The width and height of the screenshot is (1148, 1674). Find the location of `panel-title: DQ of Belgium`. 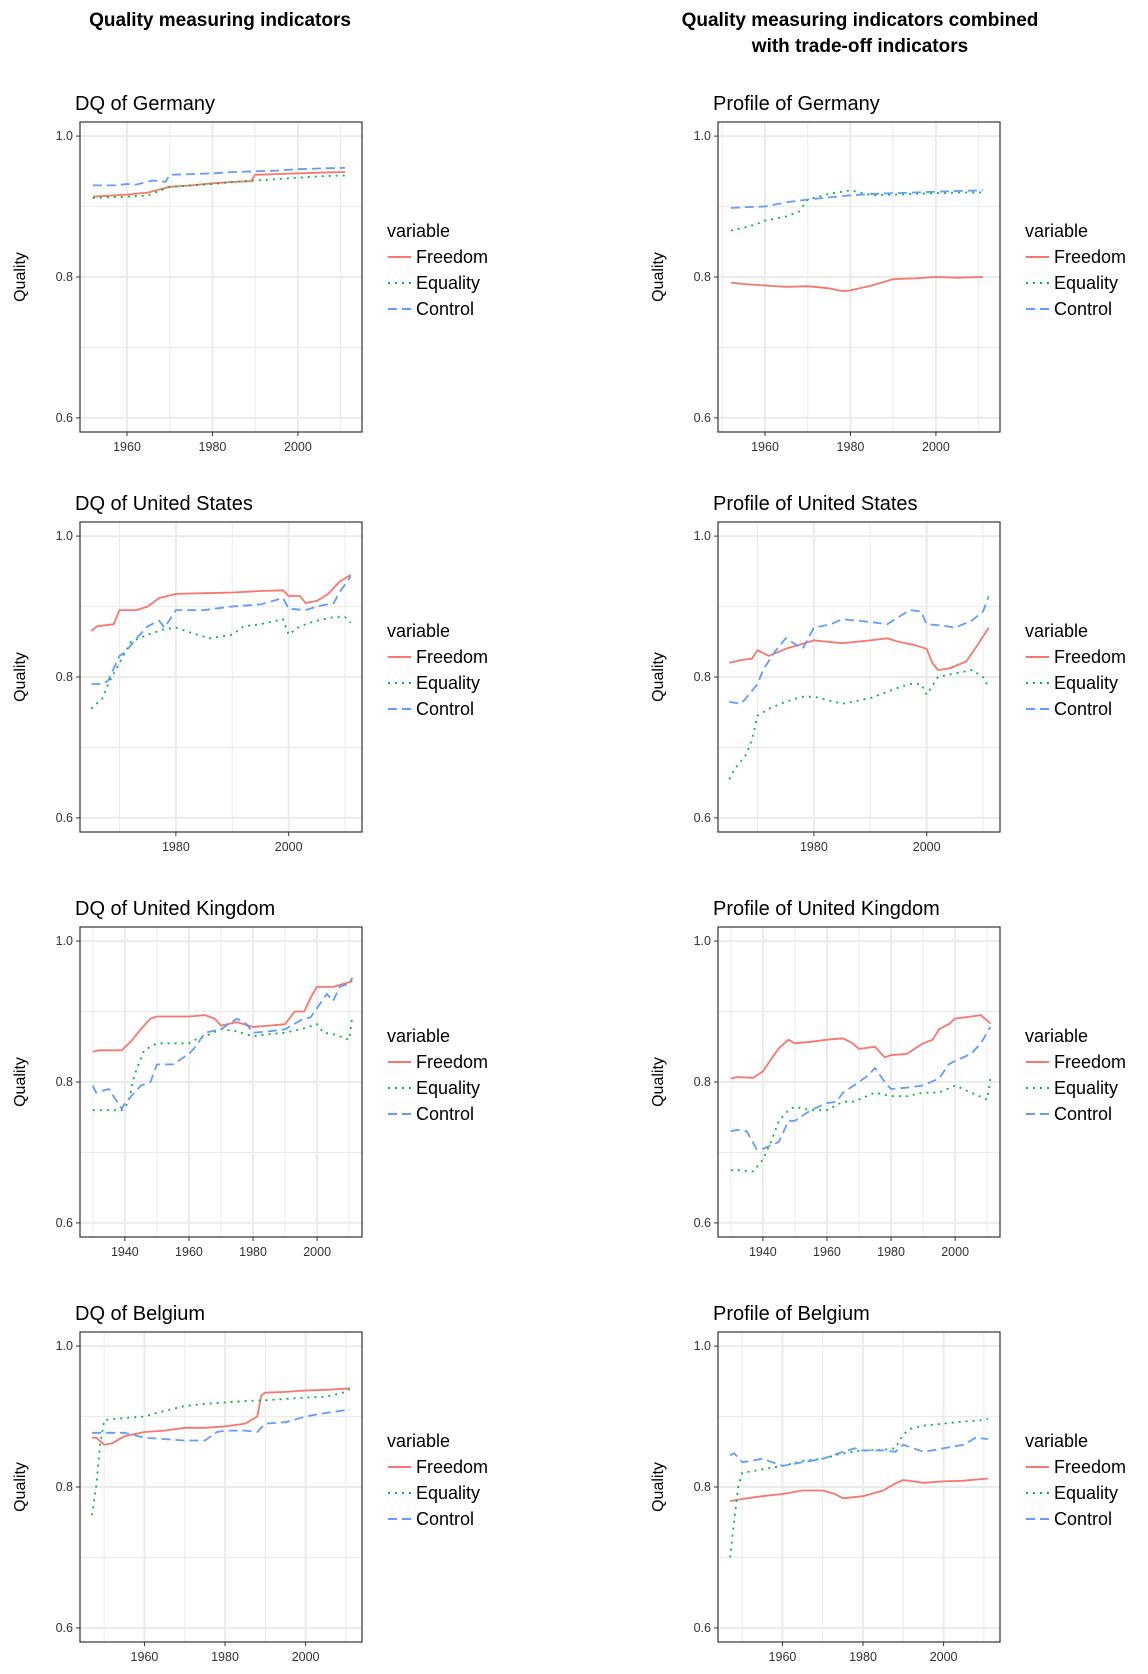

panel-title: DQ of Belgium is located at coordinates (140, 1314).